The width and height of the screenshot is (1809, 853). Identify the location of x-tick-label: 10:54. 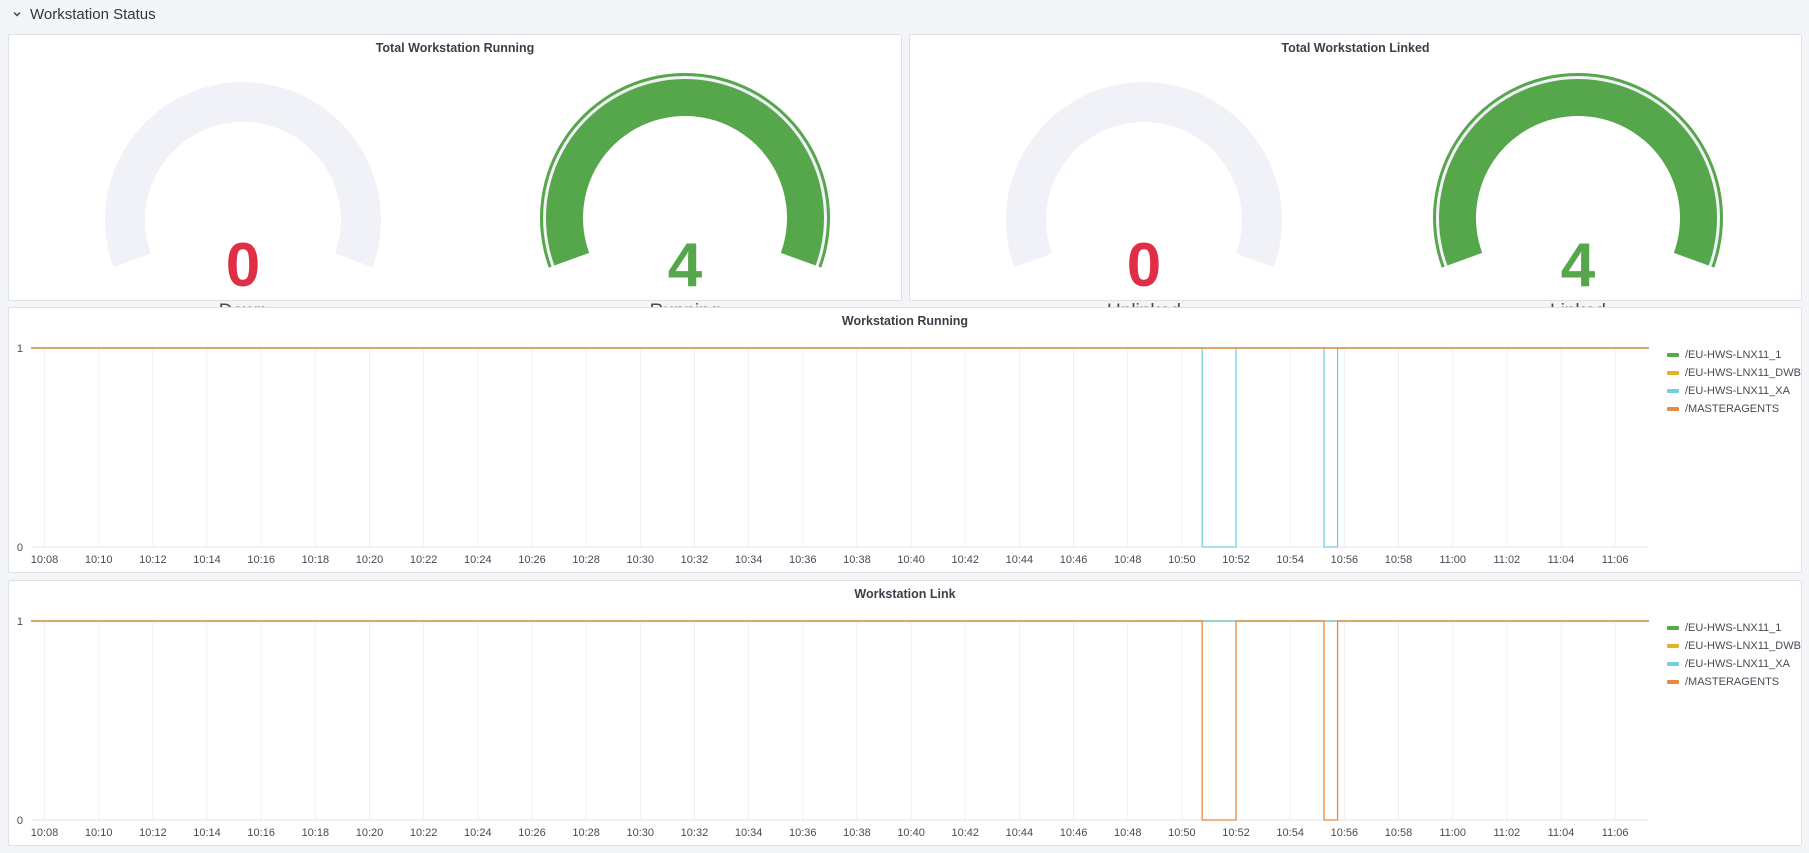
(1290, 833).